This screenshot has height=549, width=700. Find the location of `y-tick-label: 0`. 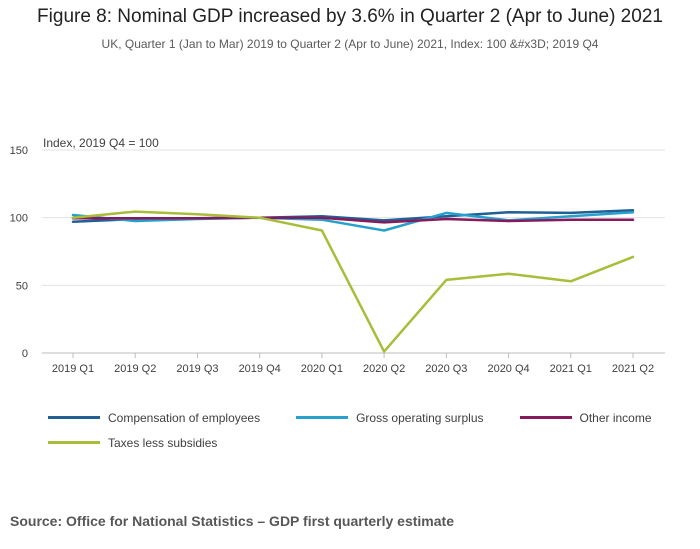

y-tick-label: 0 is located at coordinates (25, 354).